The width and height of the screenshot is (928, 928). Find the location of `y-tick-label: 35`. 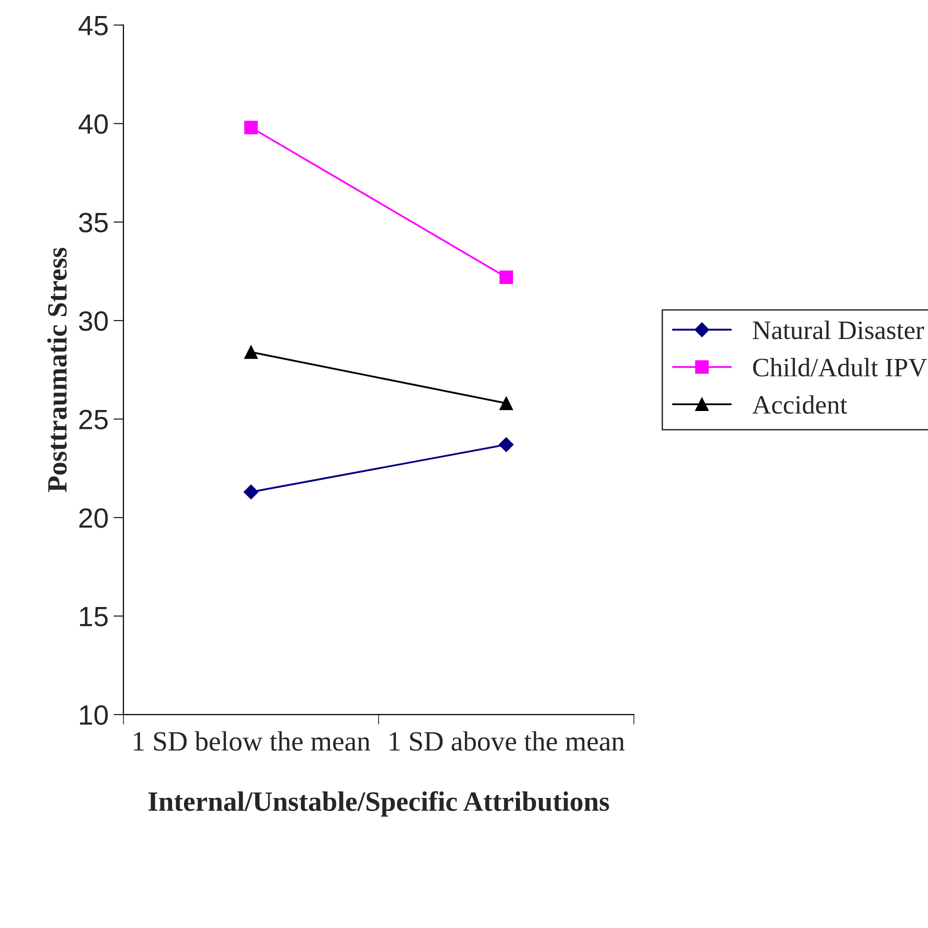

y-tick-label: 35 is located at coordinates (93, 222).